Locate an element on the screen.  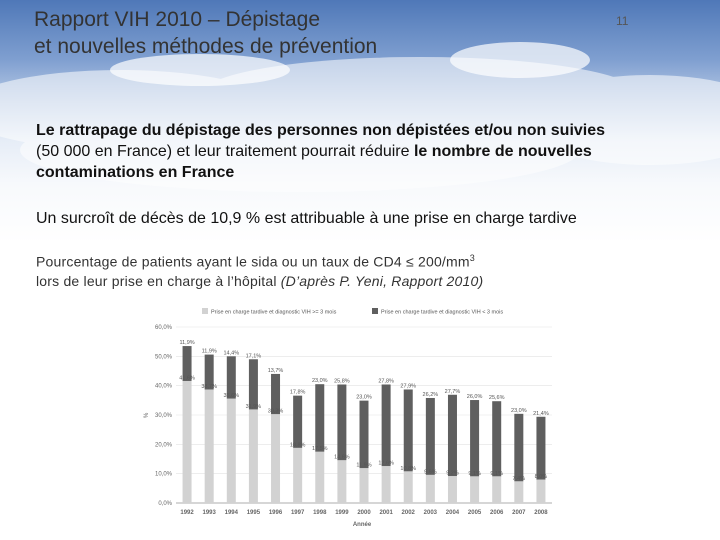
data-label-light: 41,6% is located at coordinates (187, 378).